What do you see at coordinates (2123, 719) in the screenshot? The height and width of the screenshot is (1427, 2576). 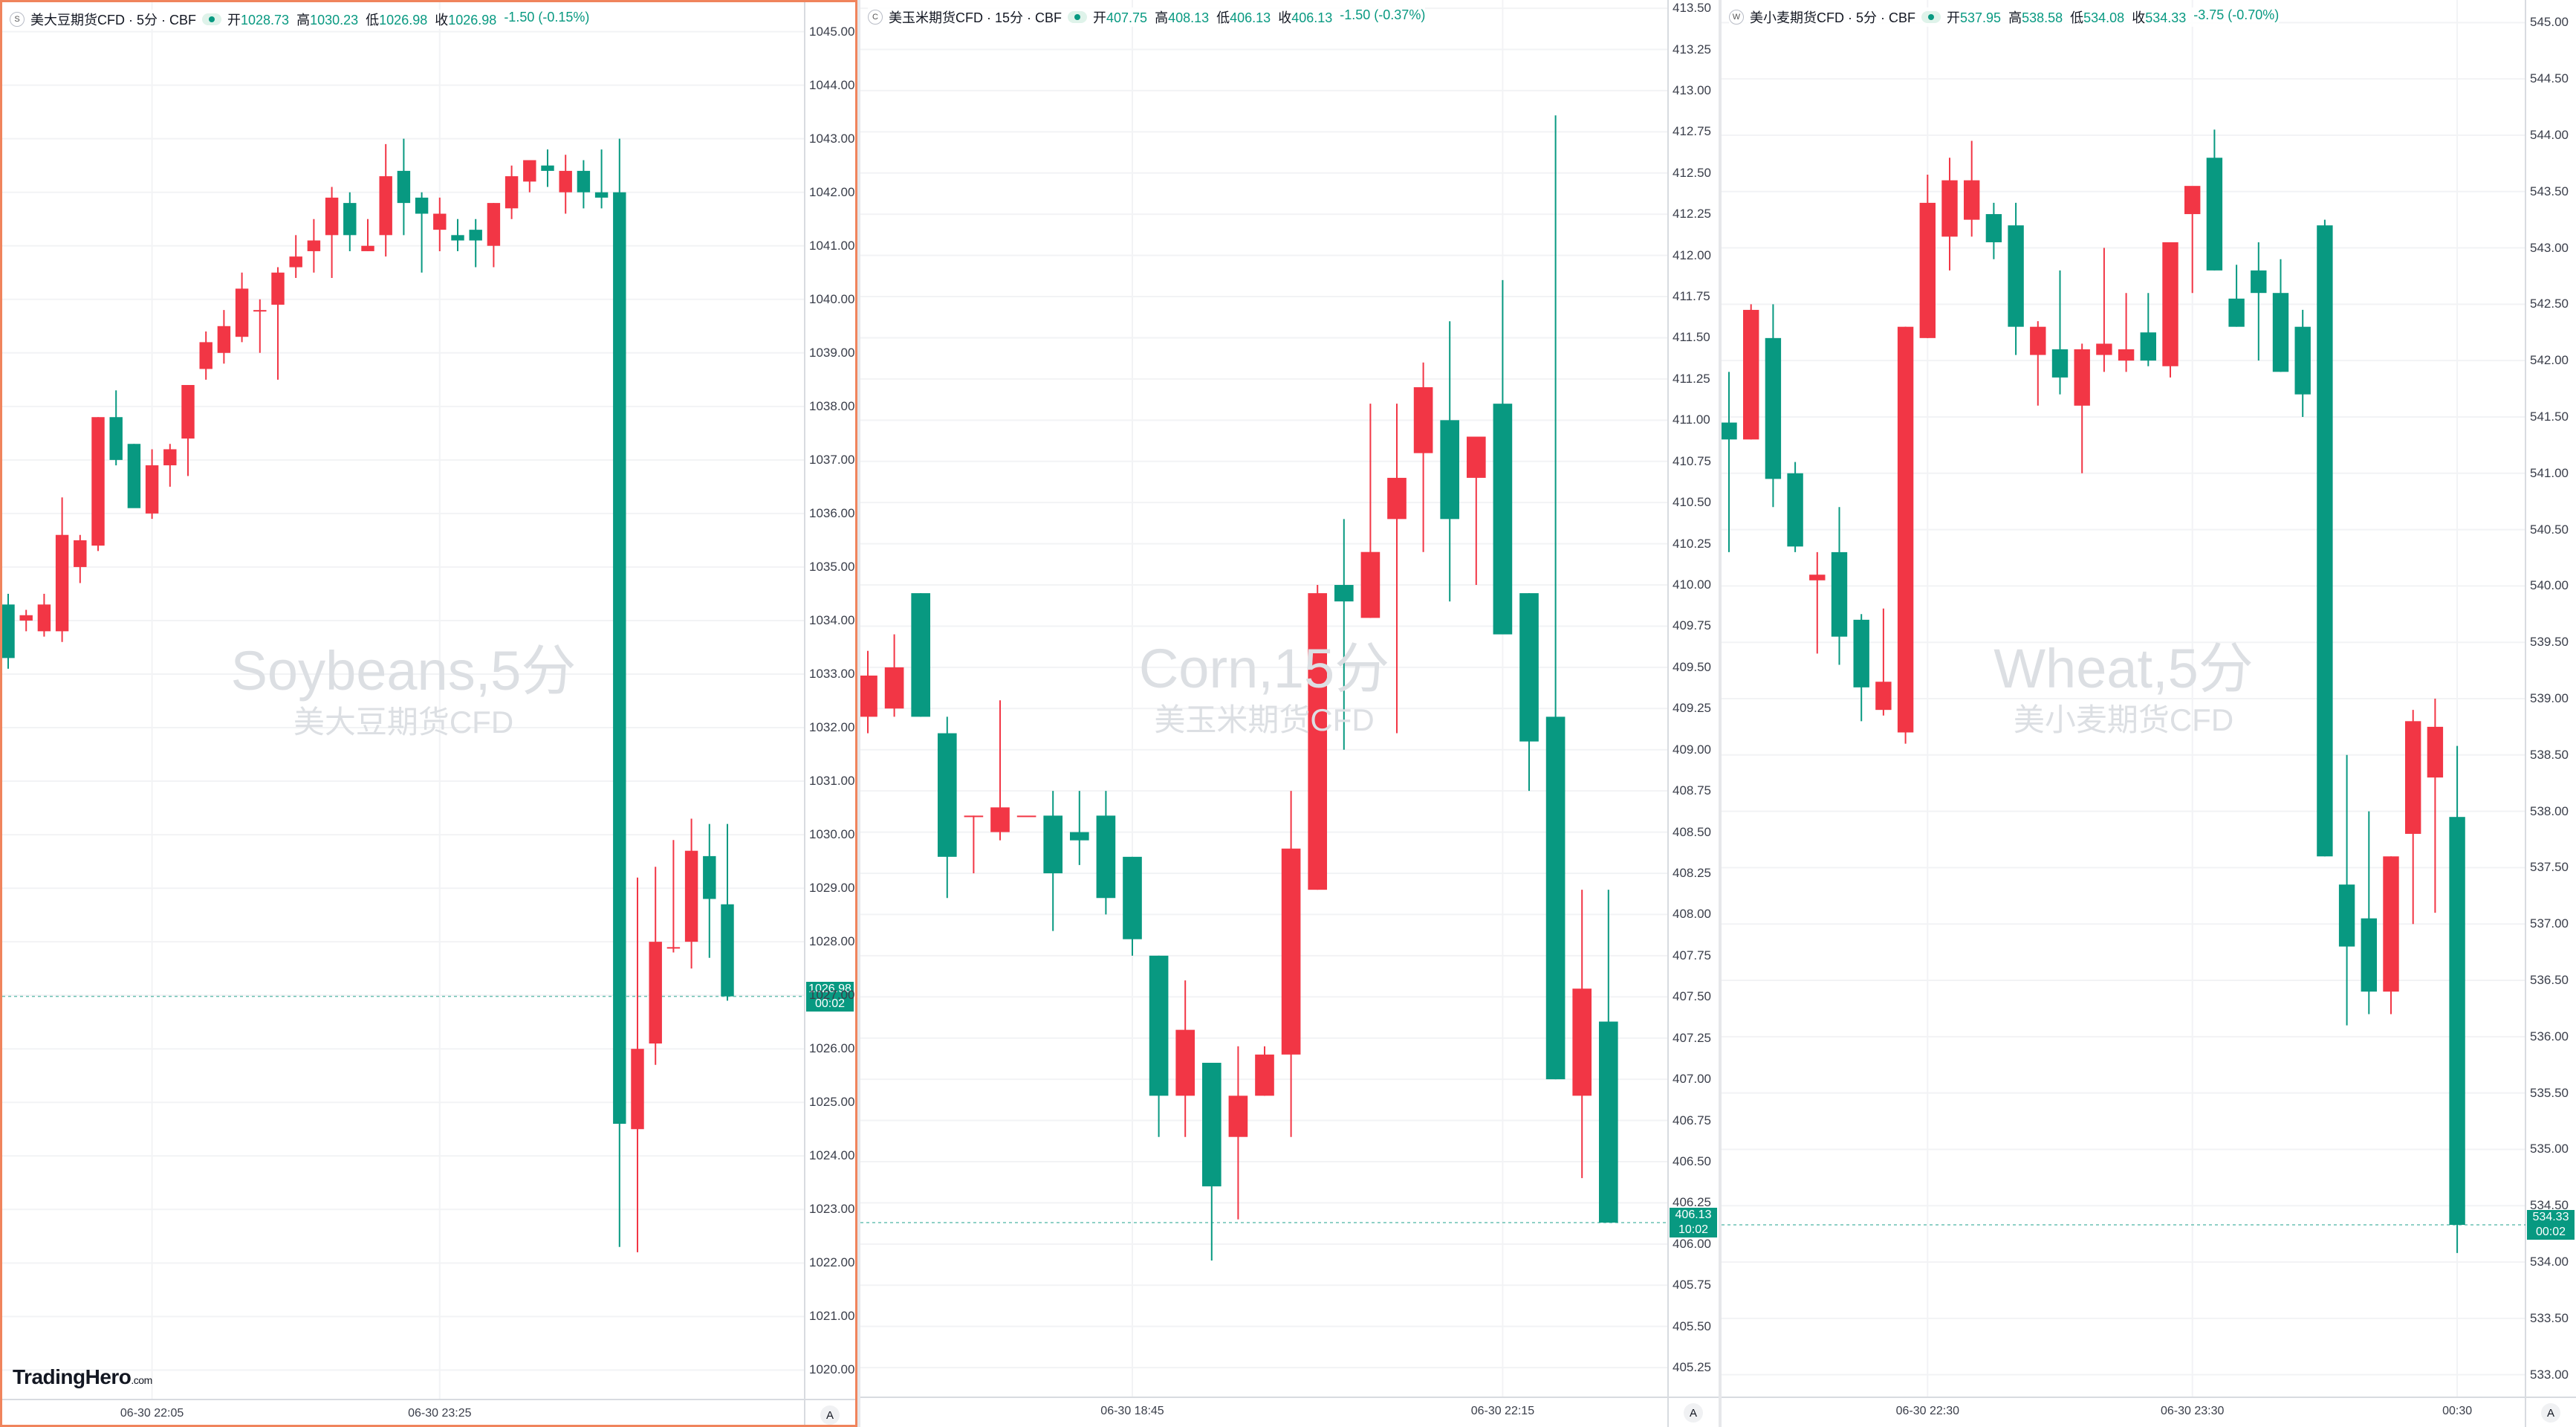 I see `watermark-subtitle: 美小麦期货CFD` at bounding box center [2123, 719].